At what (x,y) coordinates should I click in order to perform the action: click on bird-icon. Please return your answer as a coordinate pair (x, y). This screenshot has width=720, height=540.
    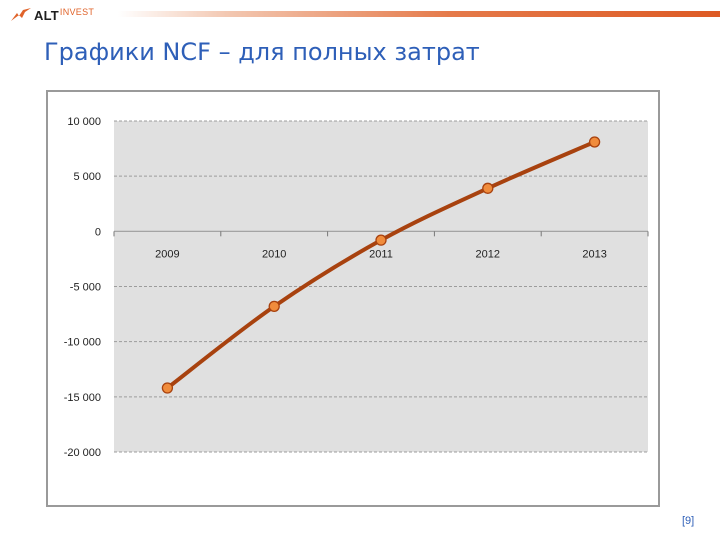
    Looking at the image, I should click on (21, 14).